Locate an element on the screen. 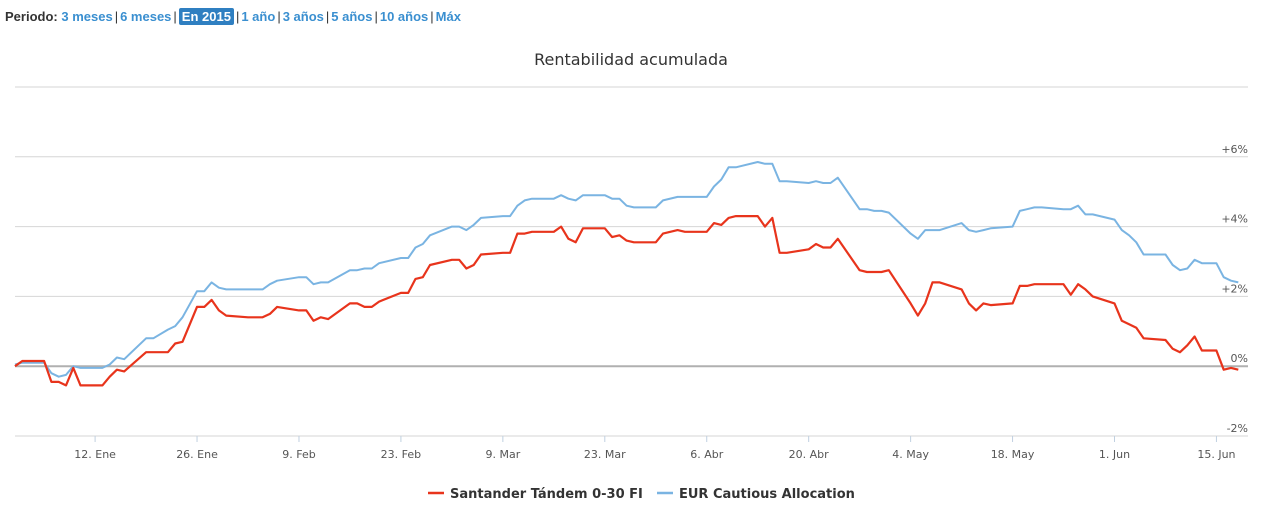 The height and width of the screenshot is (511, 1270). x-tick-label: 26. Ene is located at coordinates (197, 454).